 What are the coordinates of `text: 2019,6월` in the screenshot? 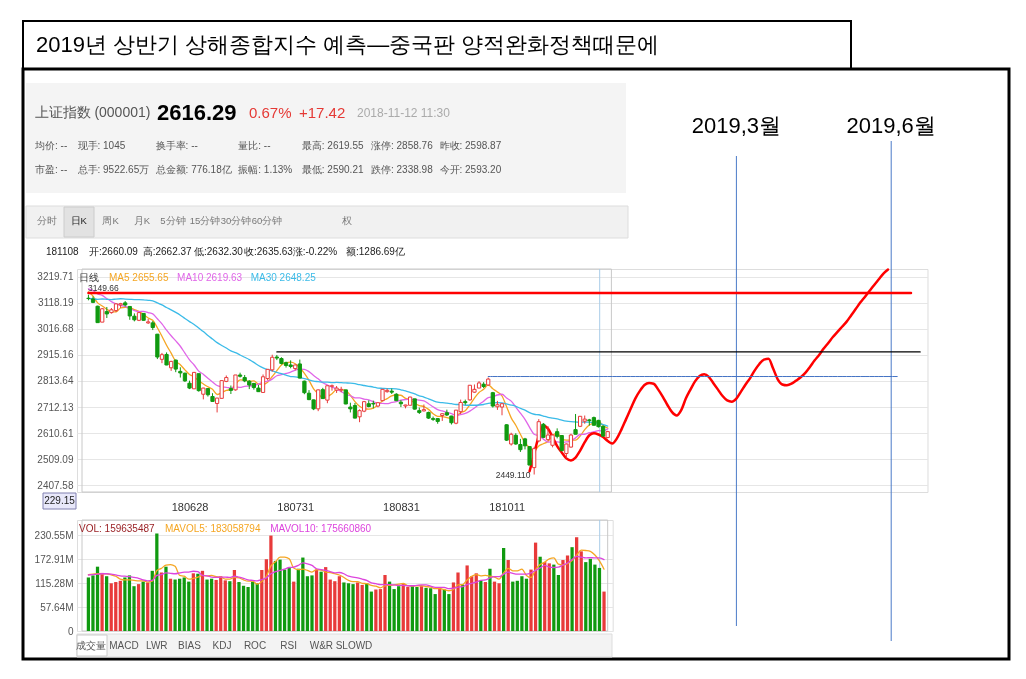 It's located at (891, 125).